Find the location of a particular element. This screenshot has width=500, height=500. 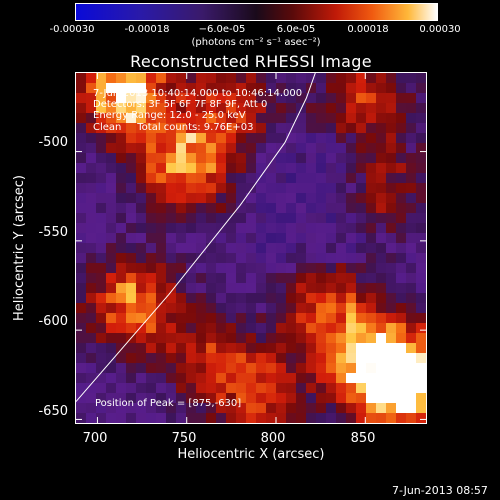

detectors: Detectors: 3F 5F 6F 7F 8F 9F, Att 0 is located at coordinates (180, 104).